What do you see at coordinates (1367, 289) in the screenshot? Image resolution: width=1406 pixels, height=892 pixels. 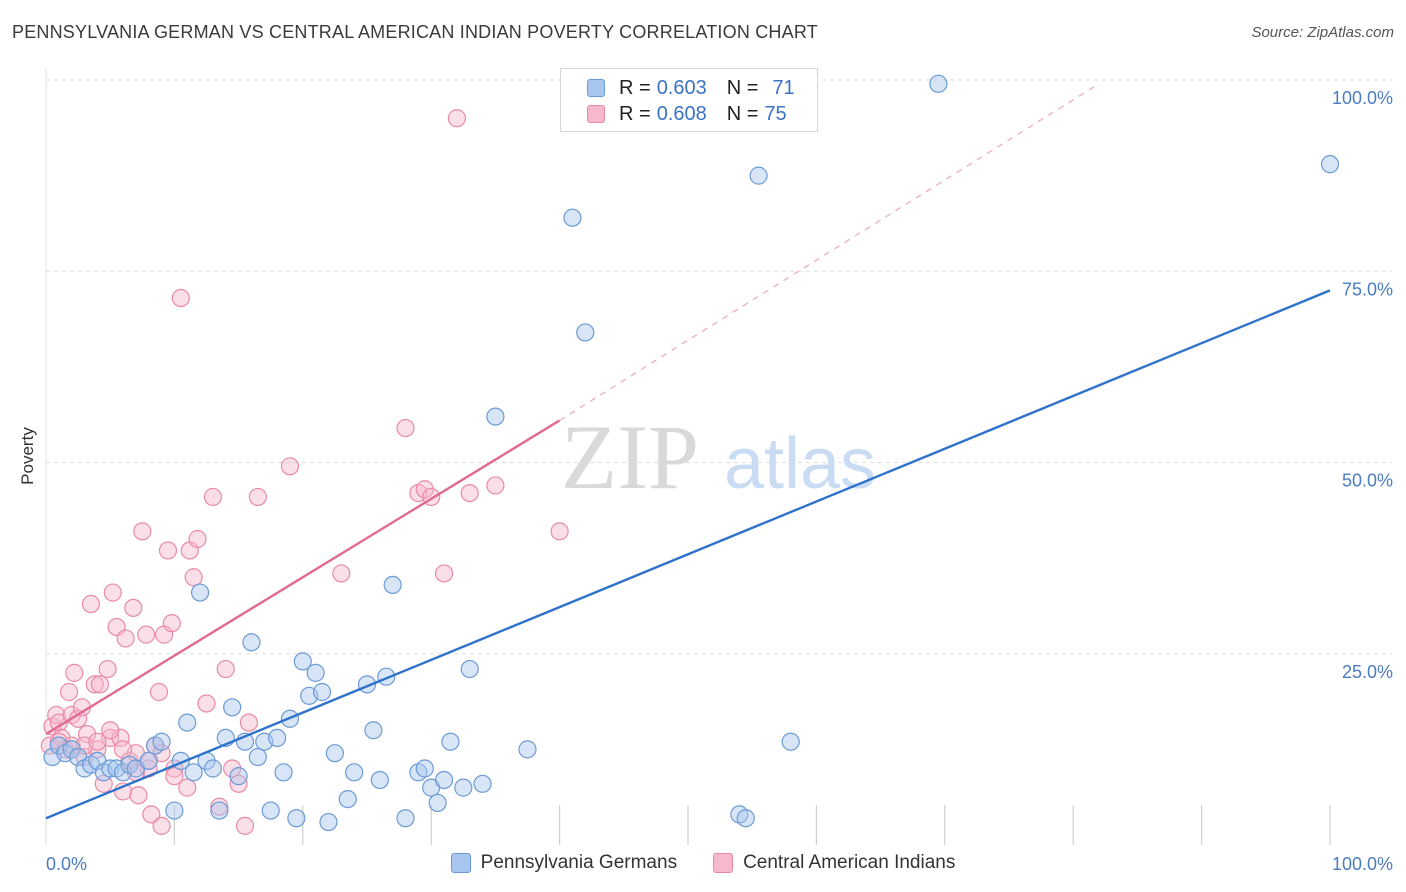 I see `y-tick-label: 75.0%` at bounding box center [1367, 289].